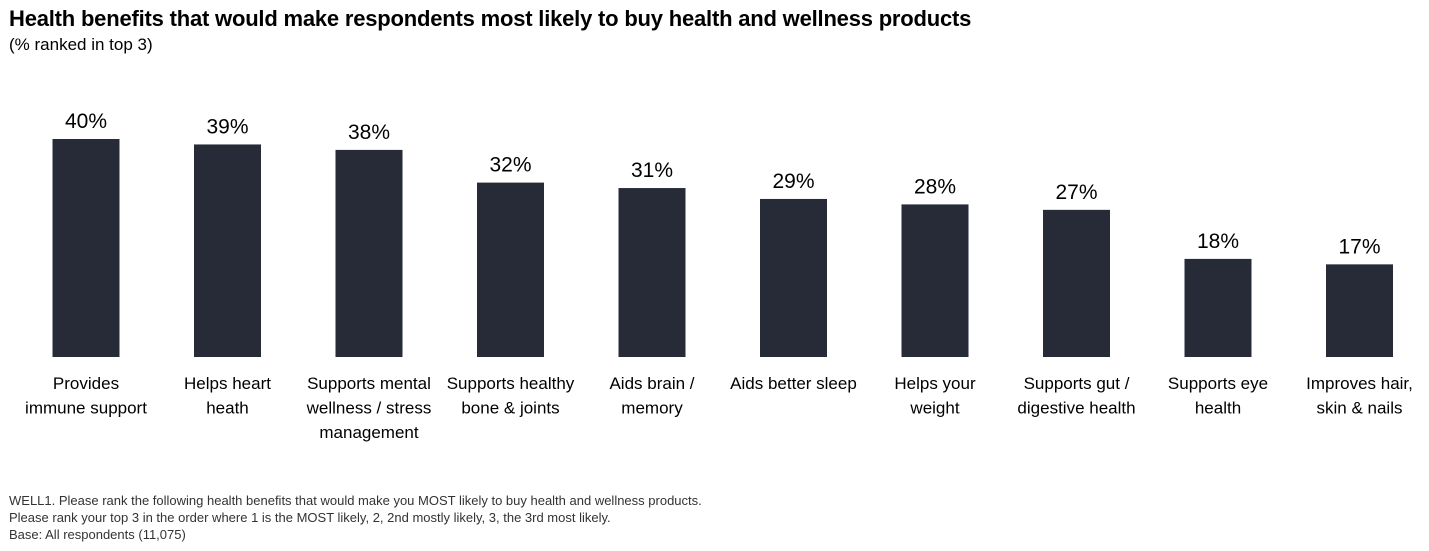 This screenshot has width=1429, height=551. What do you see at coordinates (1218, 383) in the screenshot?
I see `category-label-line: Supports eye` at bounding box center [1218, 383].